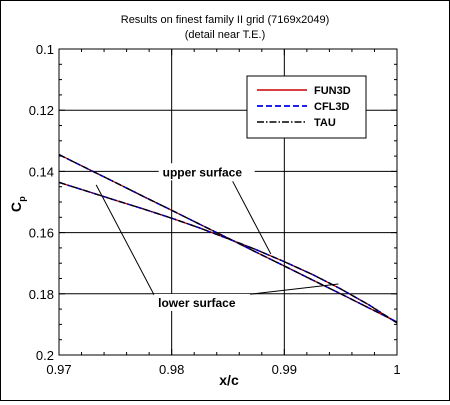 This screenshot has width=450, height=405. Describe the element at coordinates (41, 233) in the screenshot. I see `y-tick-label: 0.16` at that location.